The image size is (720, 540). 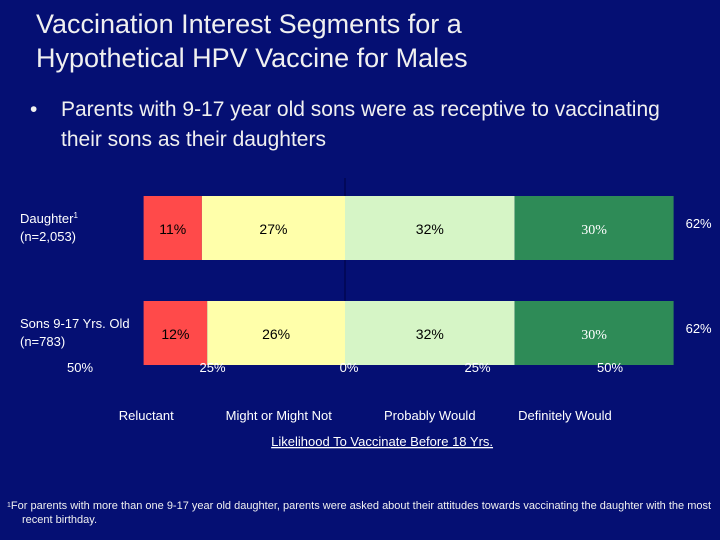 I want to click on tick-label-2: 25%, so click(x=212, y=367).